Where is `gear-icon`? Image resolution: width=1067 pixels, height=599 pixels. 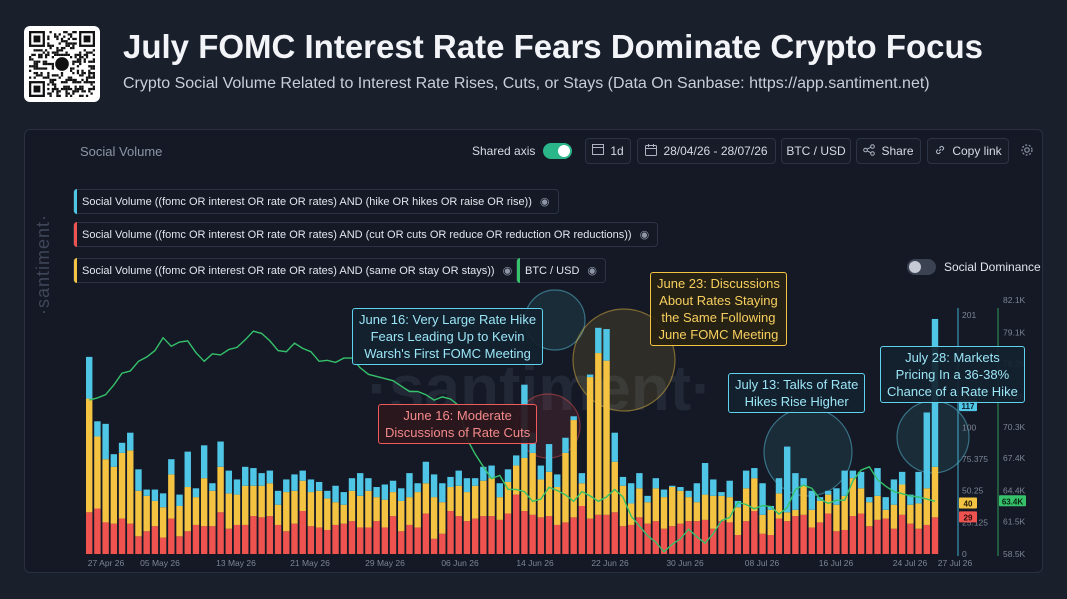
gear-icon is located at coordinates (1027, 151).